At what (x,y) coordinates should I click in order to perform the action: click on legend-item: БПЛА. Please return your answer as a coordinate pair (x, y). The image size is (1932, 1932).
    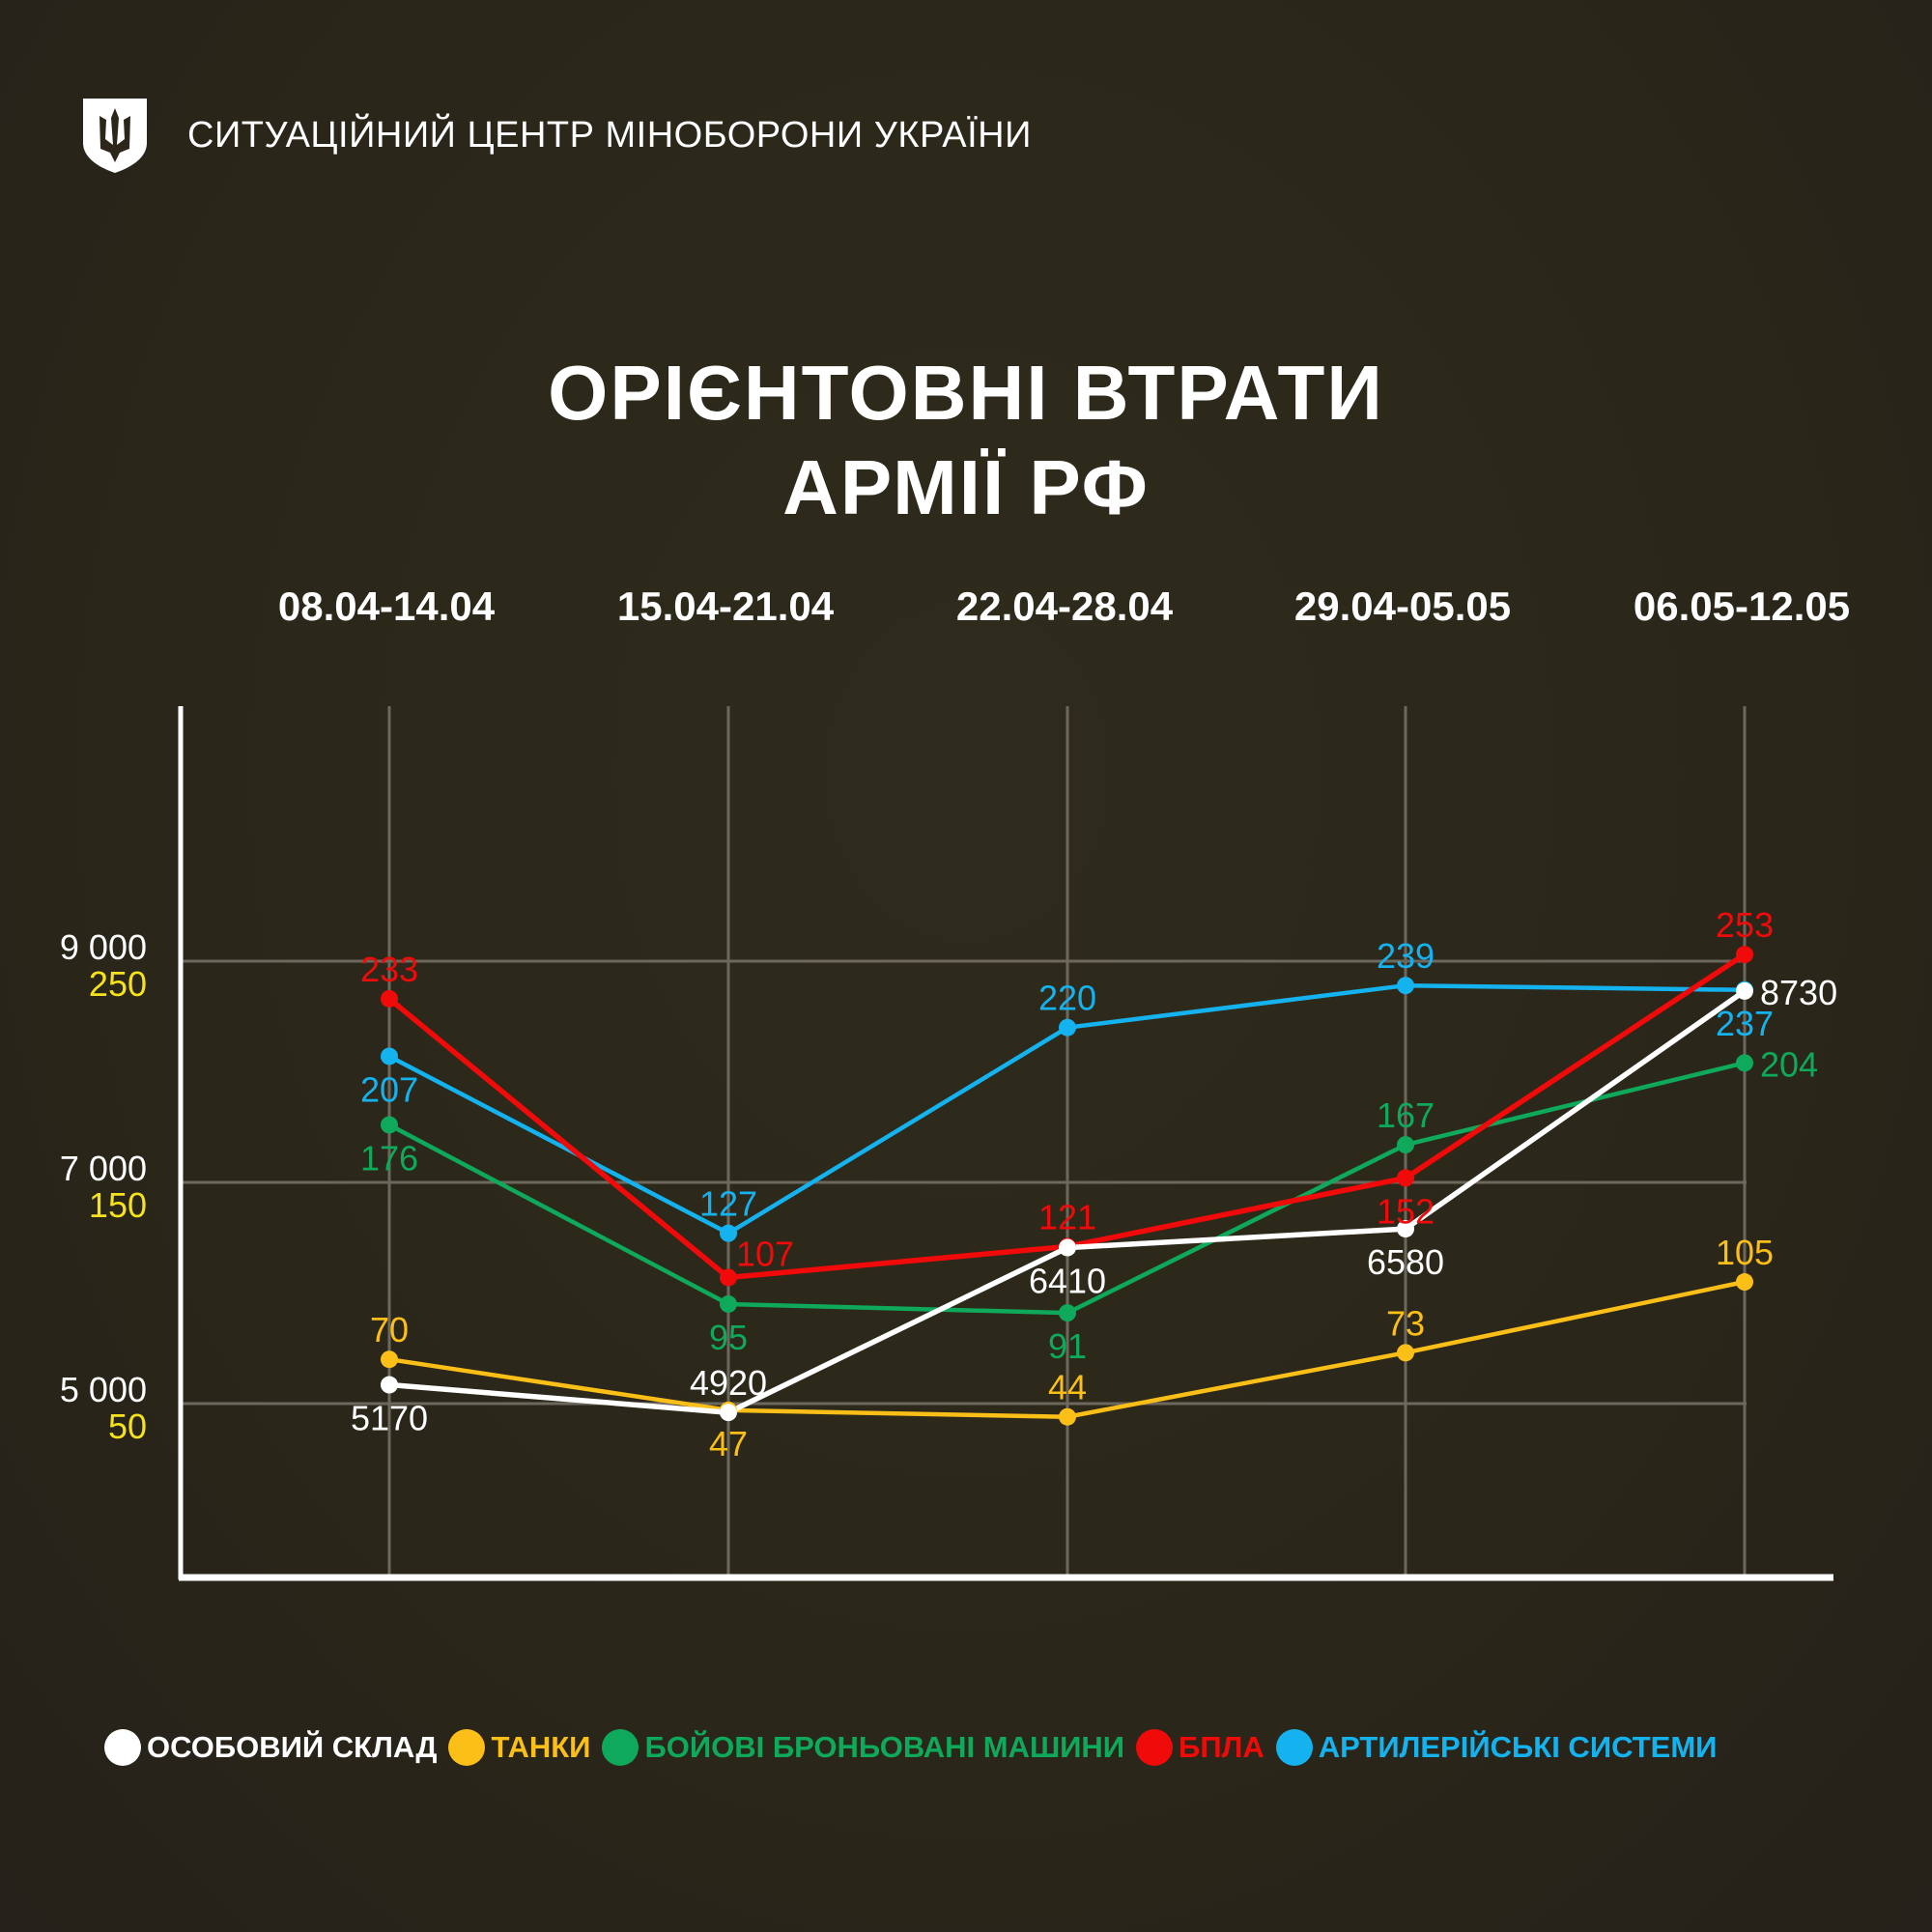
    Looking at the image, I should click on (1200, 1747).